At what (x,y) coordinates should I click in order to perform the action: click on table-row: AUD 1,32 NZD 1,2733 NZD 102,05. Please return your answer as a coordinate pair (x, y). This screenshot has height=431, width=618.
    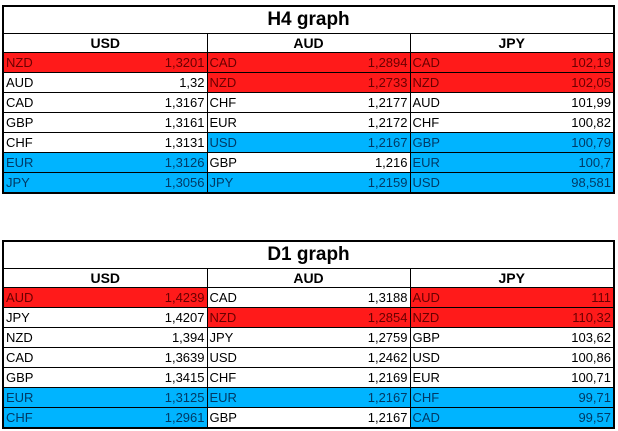
    Looking at the image, I should click on (308, 82).